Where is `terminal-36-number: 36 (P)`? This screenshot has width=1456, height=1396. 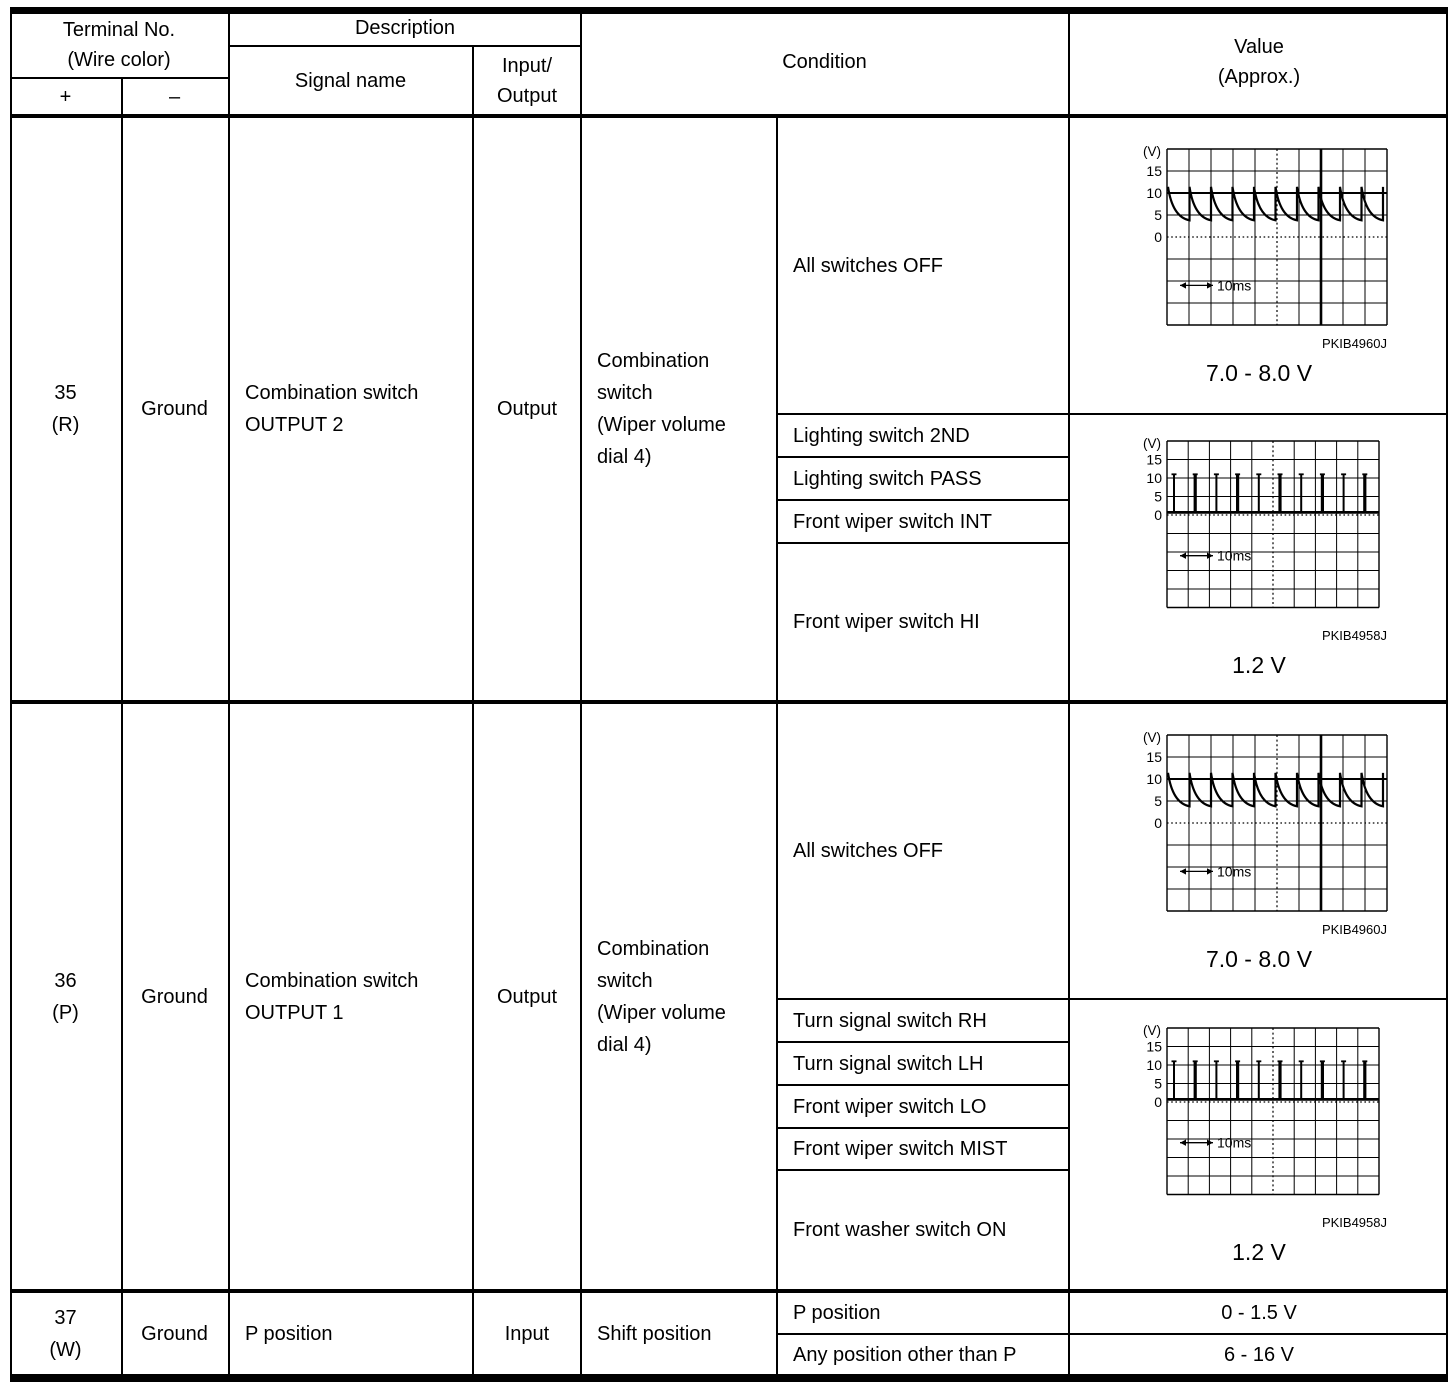 terminal-36-number: 36 (P) is located at coordinates (65, 996).